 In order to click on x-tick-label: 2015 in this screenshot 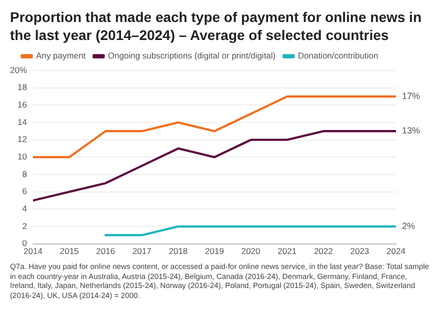, I will do `click(70, 251)`.